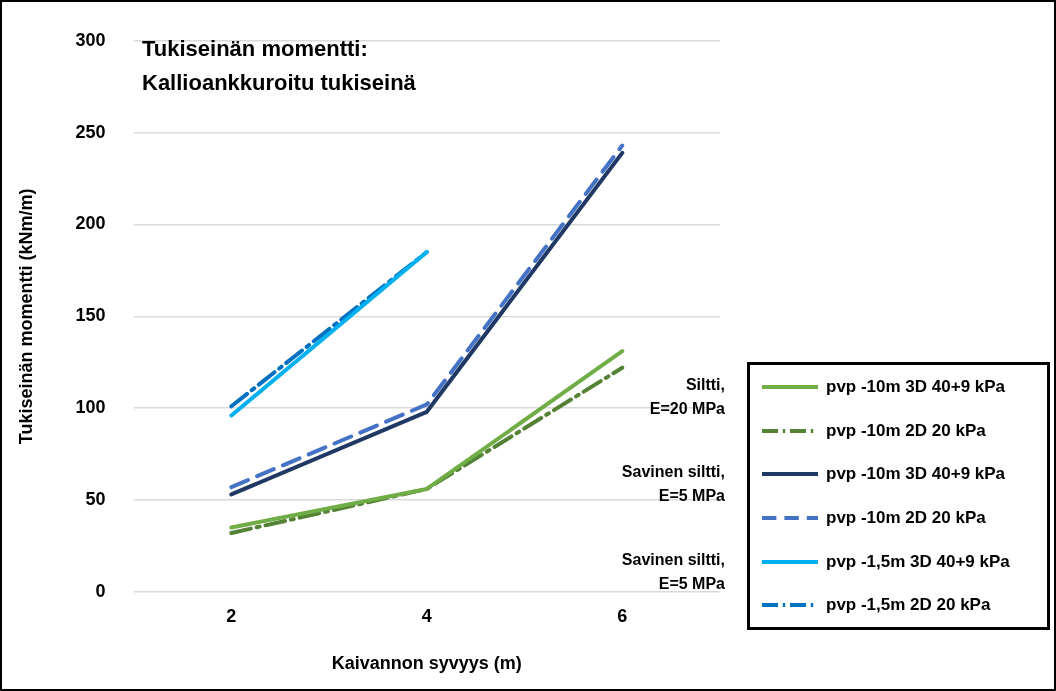 This screenshot has height=691, width=1056. Describe the element at coordinates (90, 223) in the screenshot. I see `y-tick-label: 200` at that location.